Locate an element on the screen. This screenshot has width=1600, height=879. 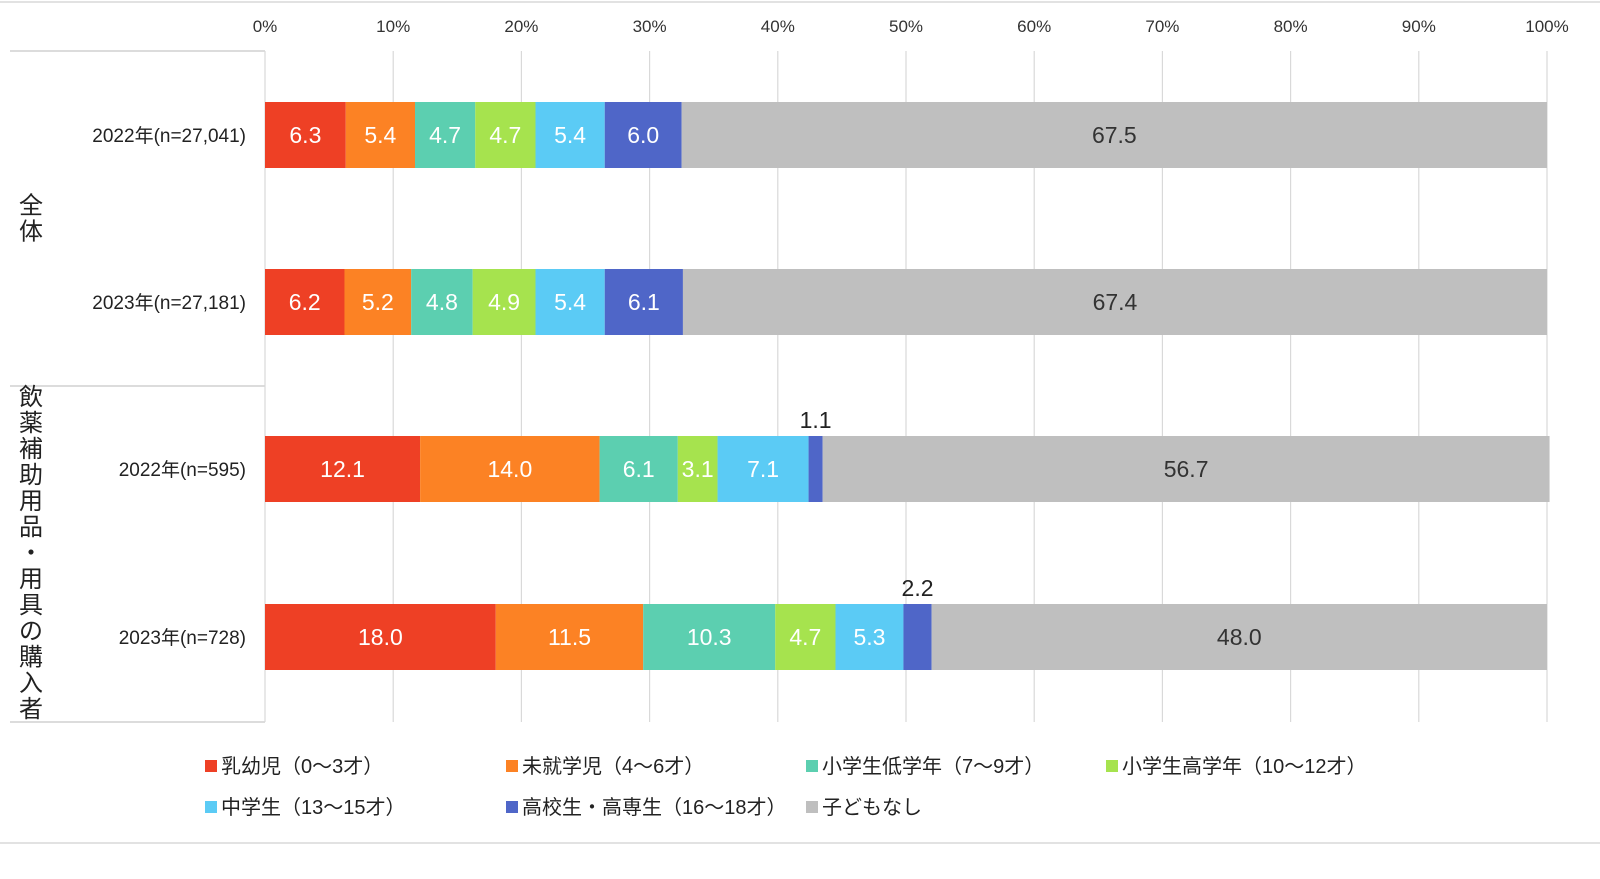
legend-item: 小学生低学年（7～9才） is located at coordinates (925, 766).